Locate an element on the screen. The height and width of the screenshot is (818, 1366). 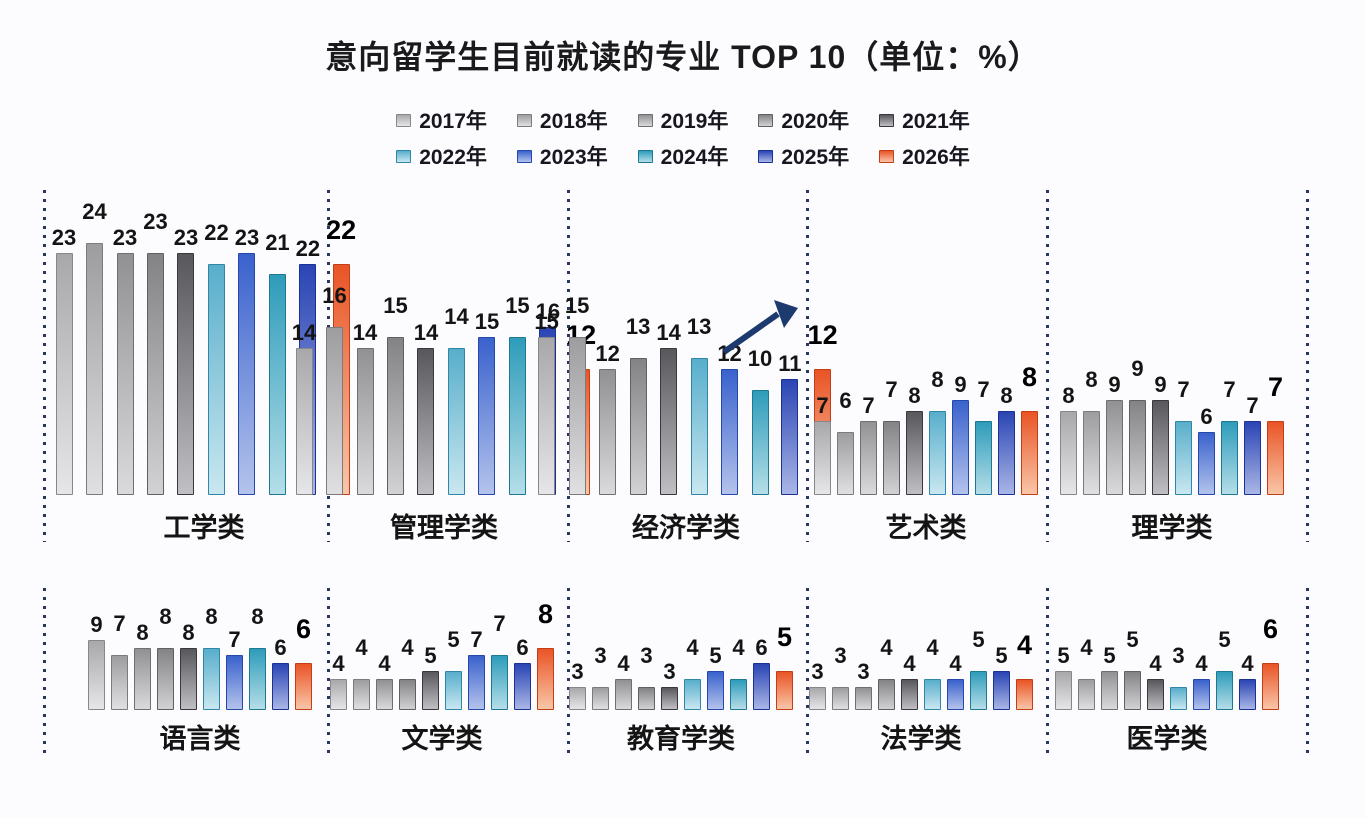
bar-2026年 is located at coordinates (784, 690).